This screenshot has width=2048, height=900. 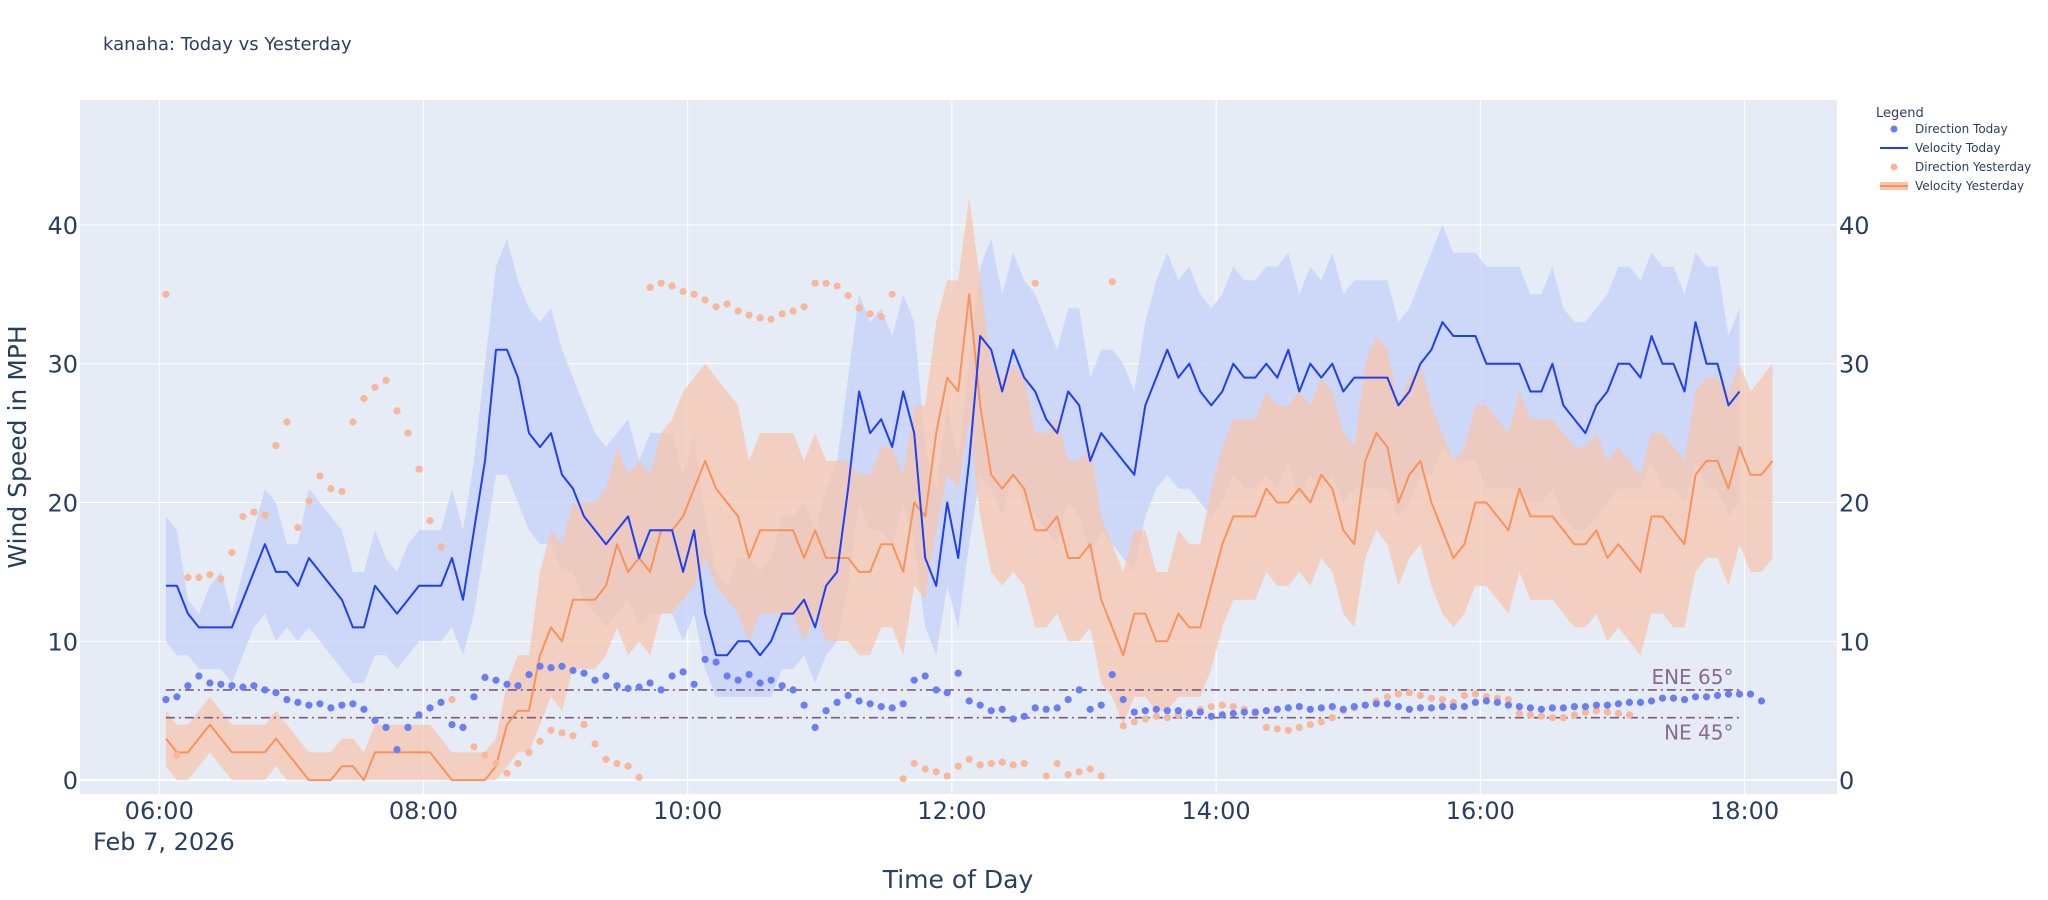 I want to click on chart-title: kanaha: Today vs Yesterday, so click(x=227, y=44).